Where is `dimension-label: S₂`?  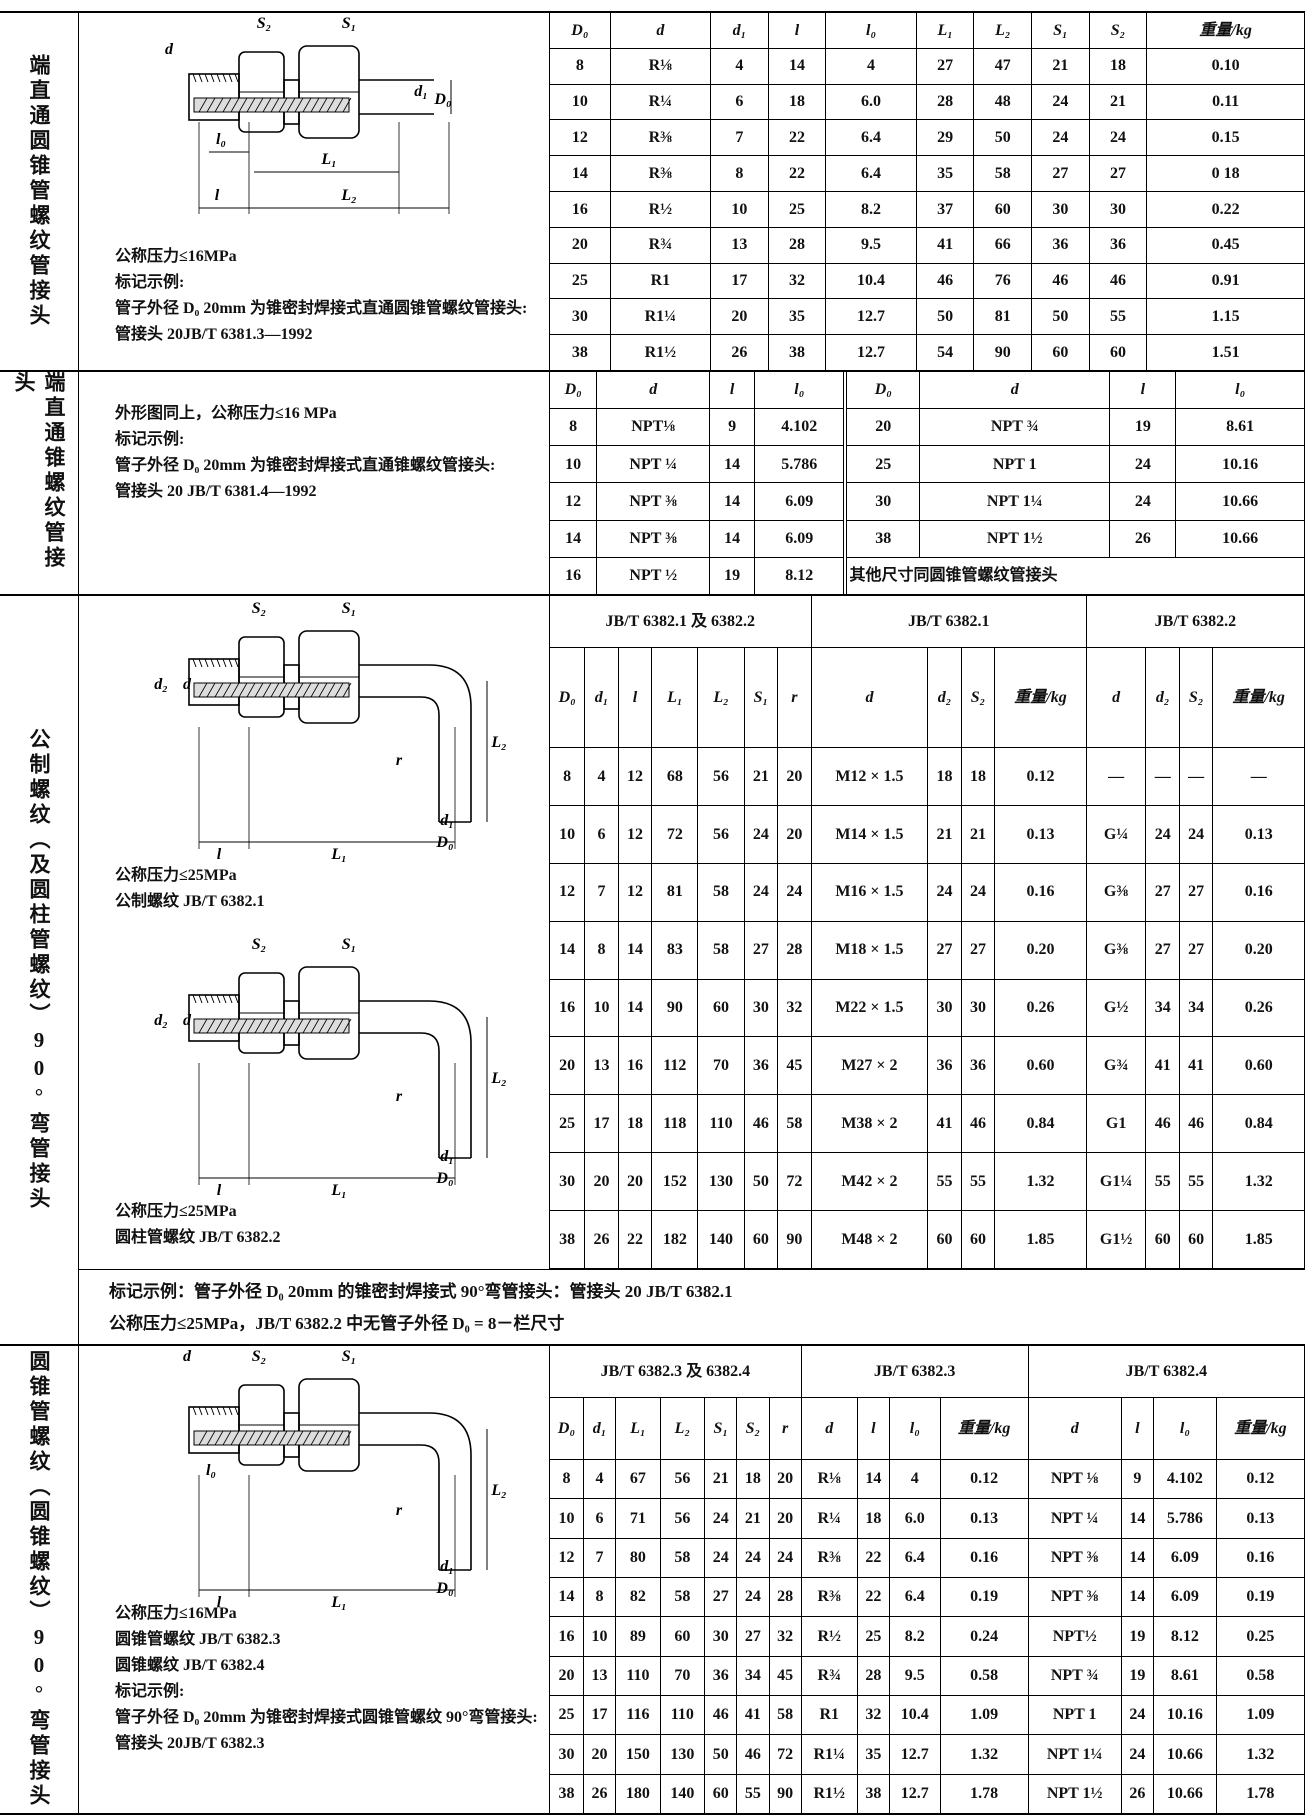
dimension-label: S₂ is located at coordinates (259, 608).